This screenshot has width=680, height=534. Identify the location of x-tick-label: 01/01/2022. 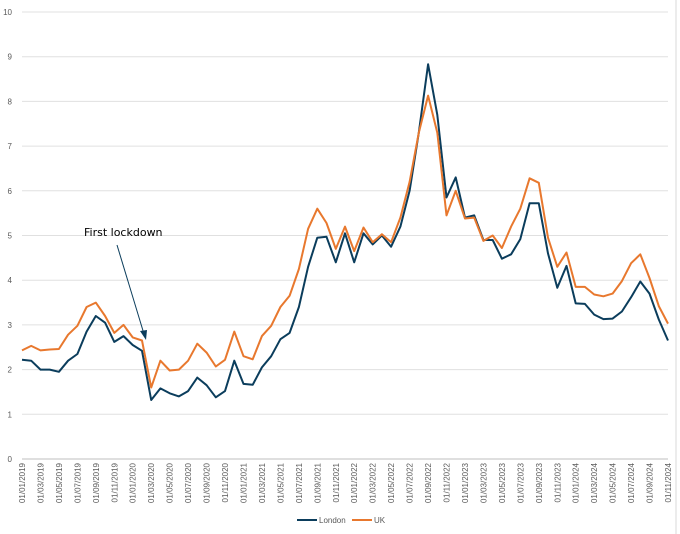
(354, 482).